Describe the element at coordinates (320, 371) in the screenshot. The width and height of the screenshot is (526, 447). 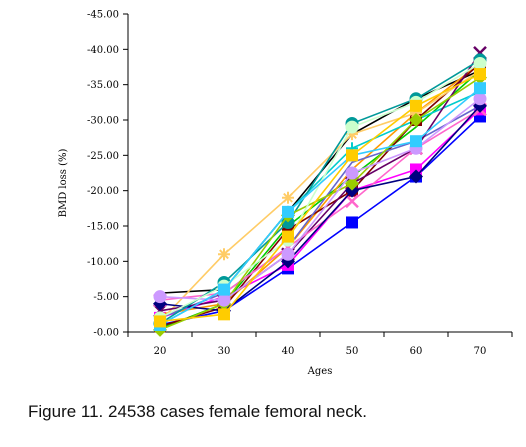
I see `x-axis-title: Ages` at that location.